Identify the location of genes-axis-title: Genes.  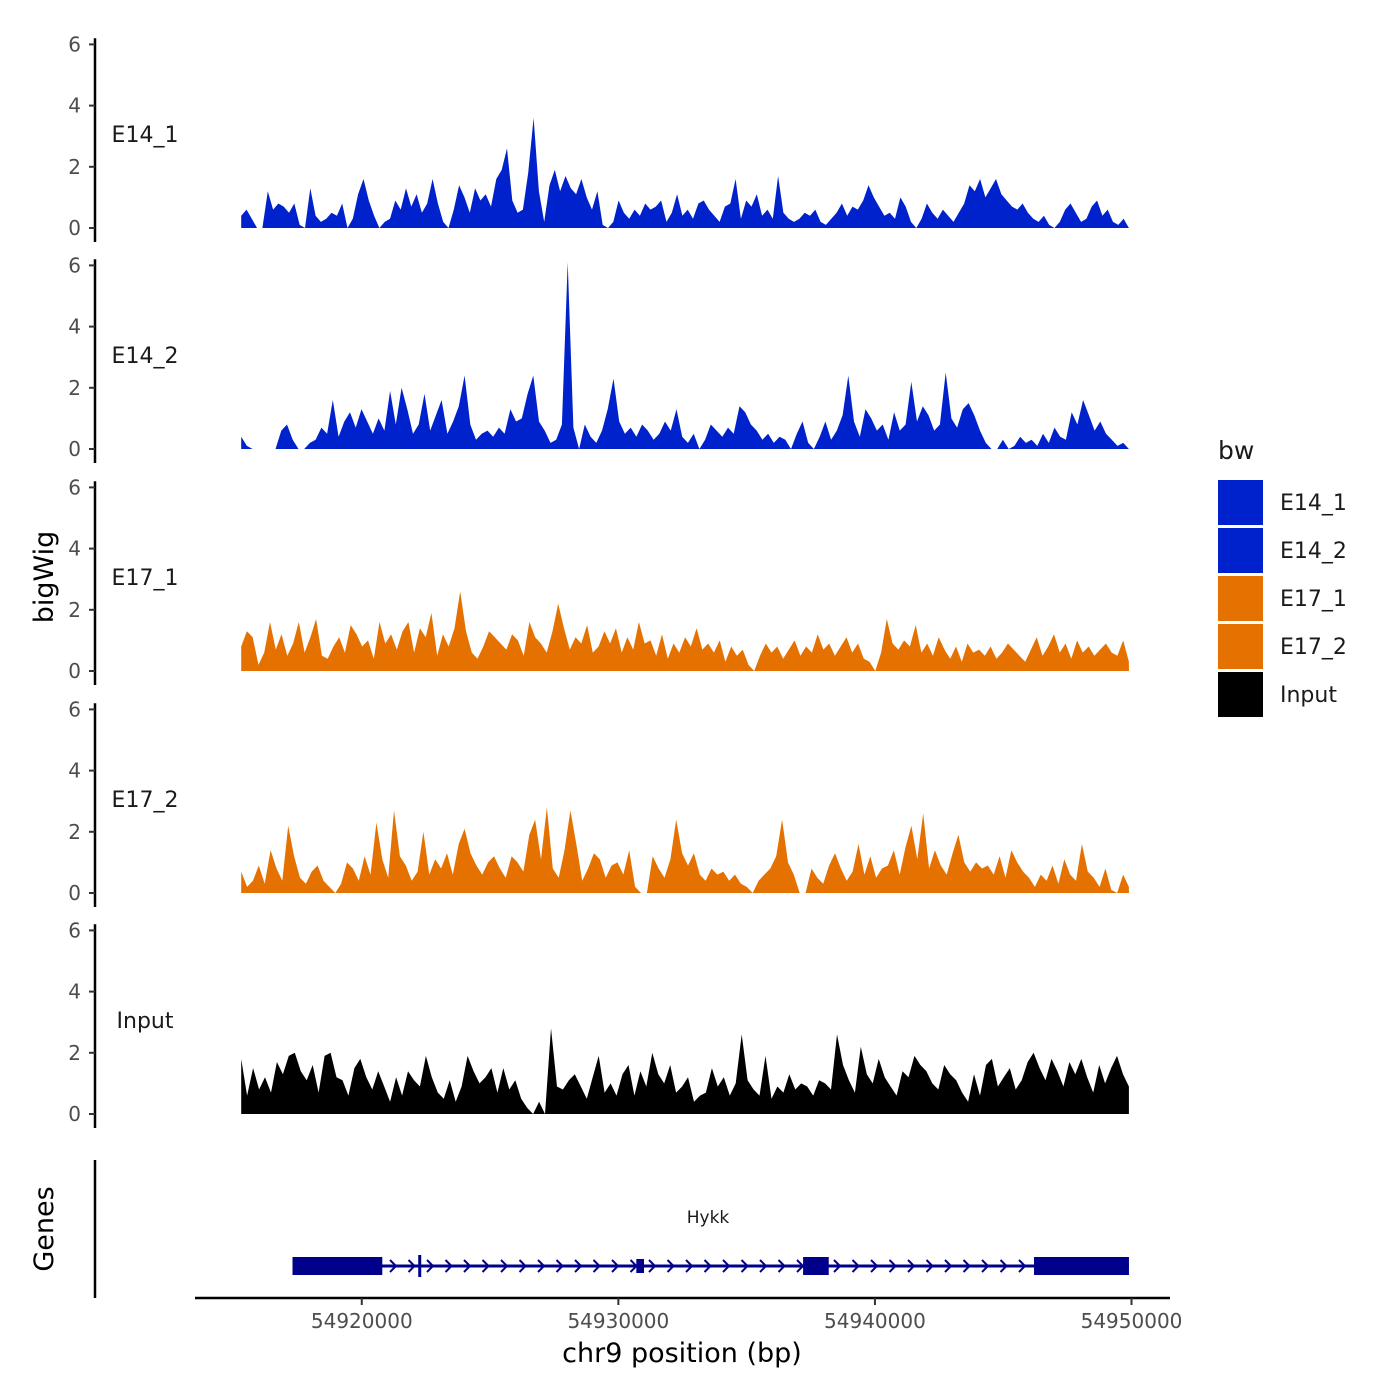
(44, 1228).